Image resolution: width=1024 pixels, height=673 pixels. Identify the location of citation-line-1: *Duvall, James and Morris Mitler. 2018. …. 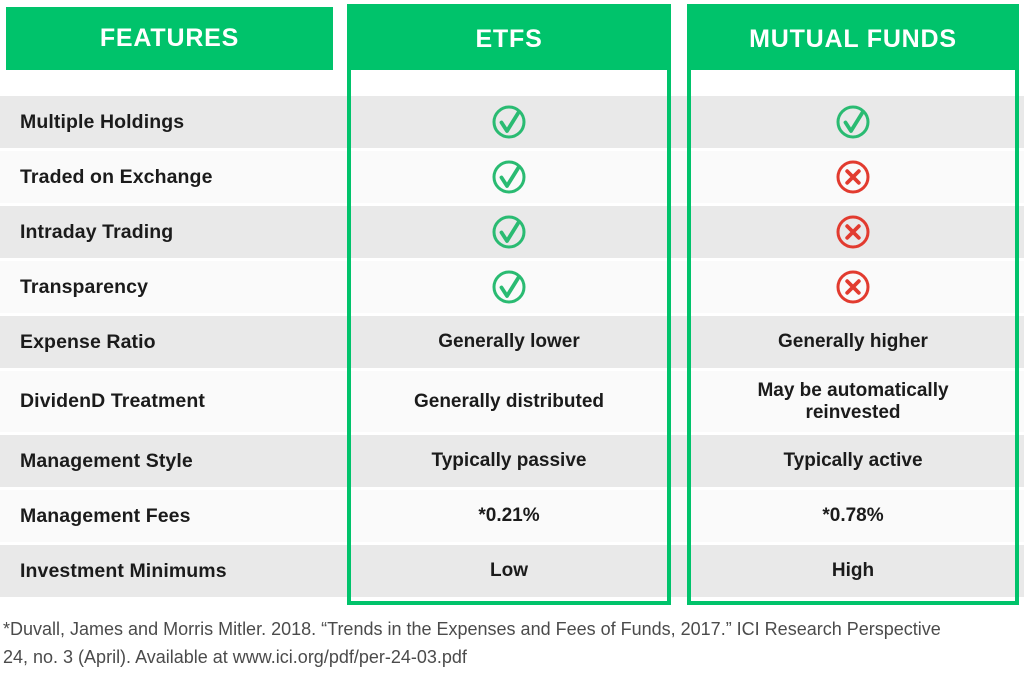
(472, 629).